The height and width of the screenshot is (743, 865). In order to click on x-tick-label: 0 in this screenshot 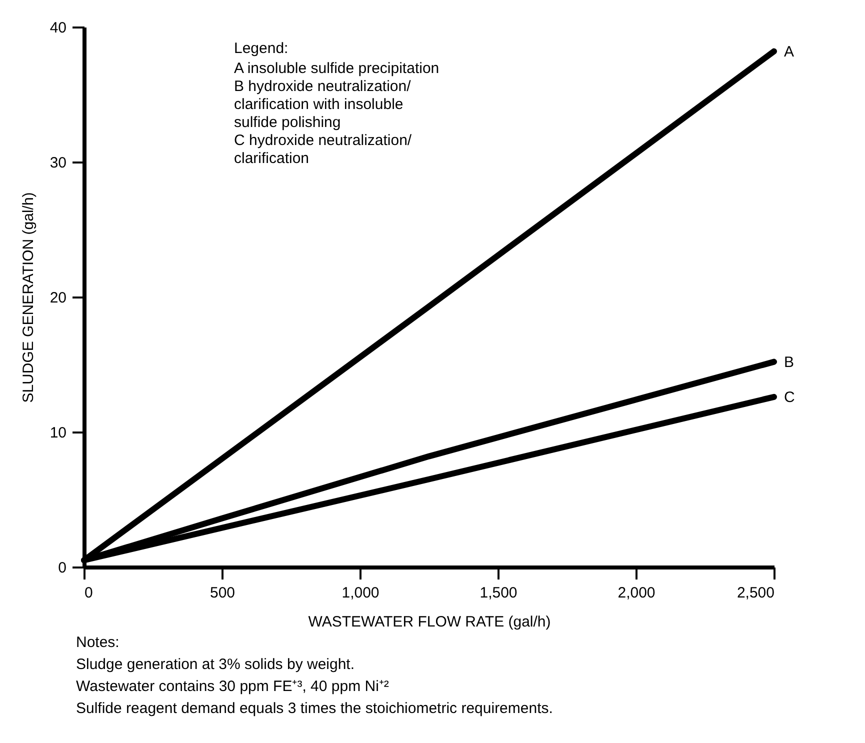, I will do `click(88, 593)`.